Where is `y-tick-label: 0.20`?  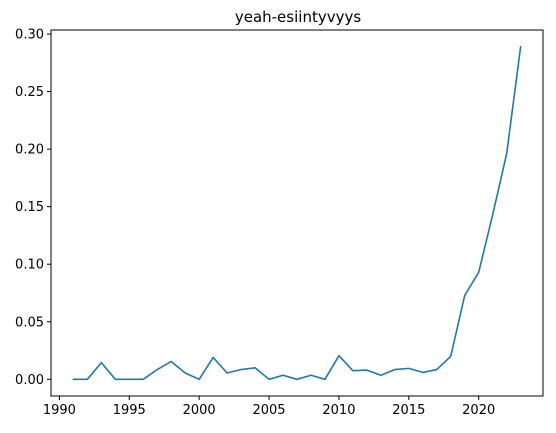
y-tick-label: 0.20 is located at coordinates (29, 150).